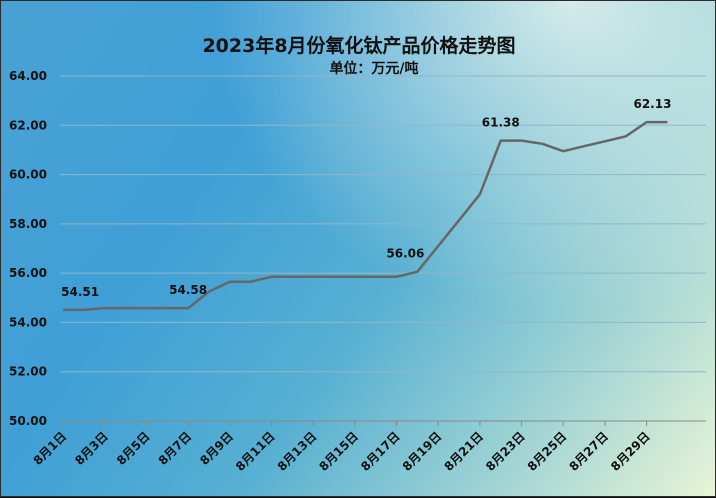 The image size is (716, 498). I want to click on y-tick-label: 58.00, so click(28, 224).